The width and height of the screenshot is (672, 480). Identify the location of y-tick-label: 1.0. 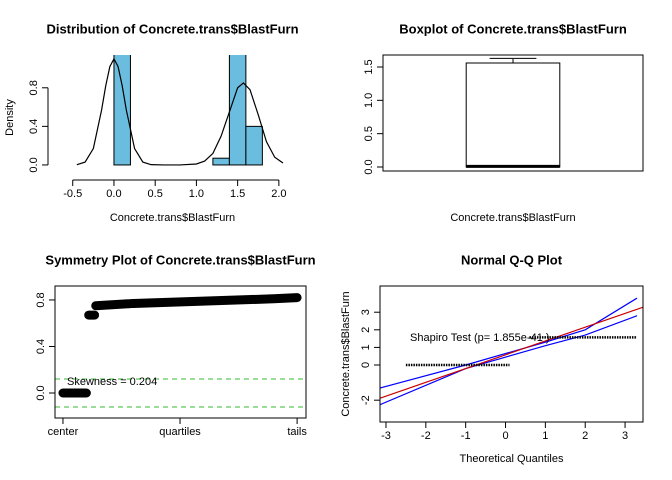
(369, 100).